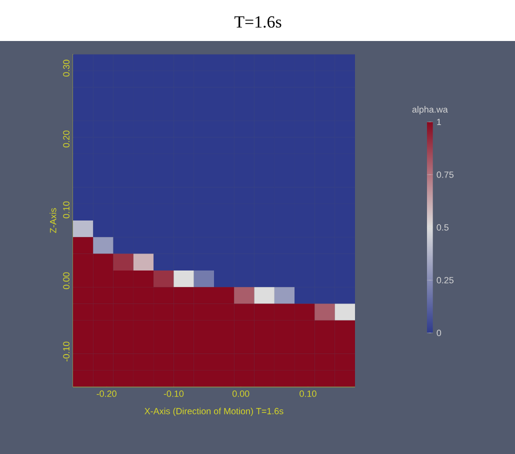 The width and height of the screenshot is (515, 454). I want to click on color-bar-label: 0, so click(439, 333).